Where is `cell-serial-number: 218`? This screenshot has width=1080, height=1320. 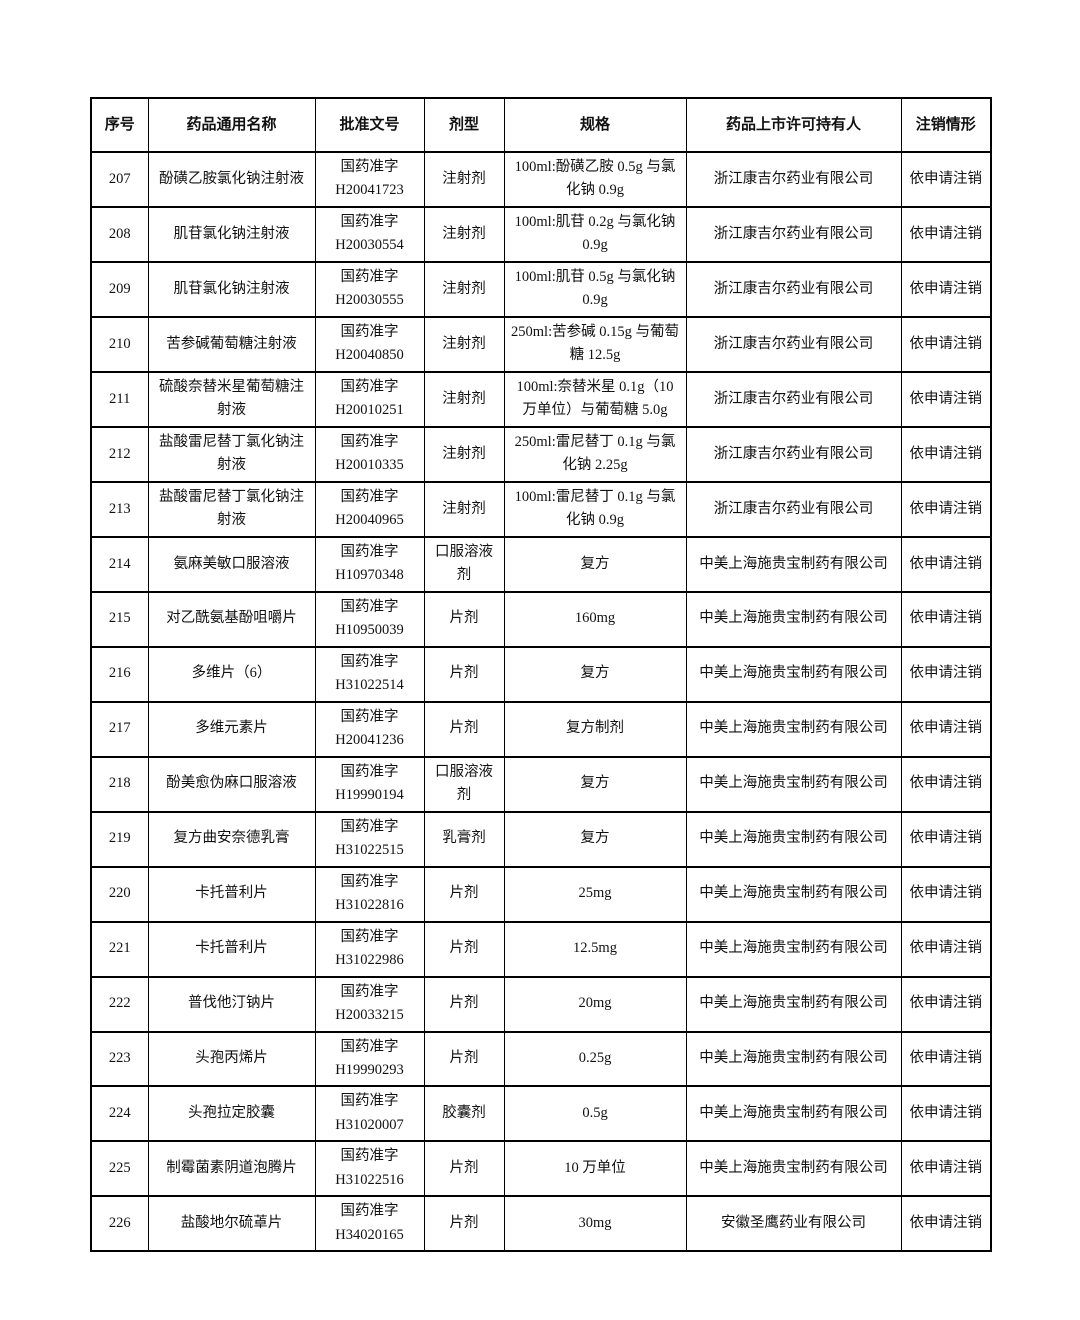 cell-serial-number: 218 is located at coordinates (119, 784).